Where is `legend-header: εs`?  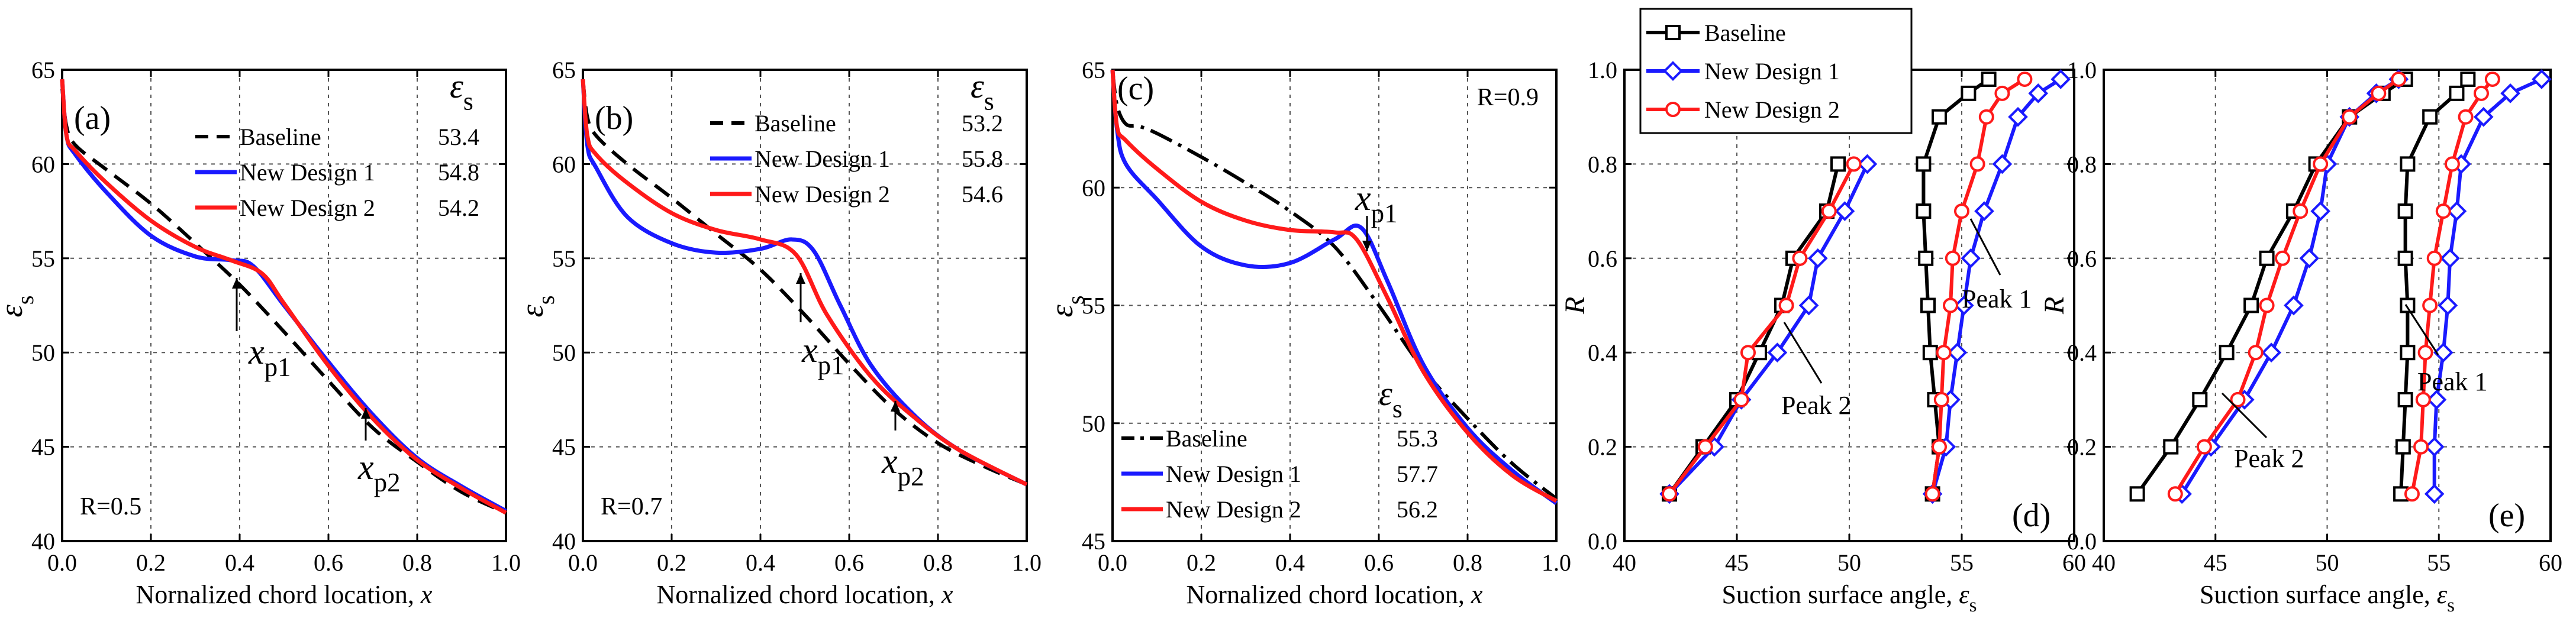
legend-header: εs is located at coordinates (461, 91).